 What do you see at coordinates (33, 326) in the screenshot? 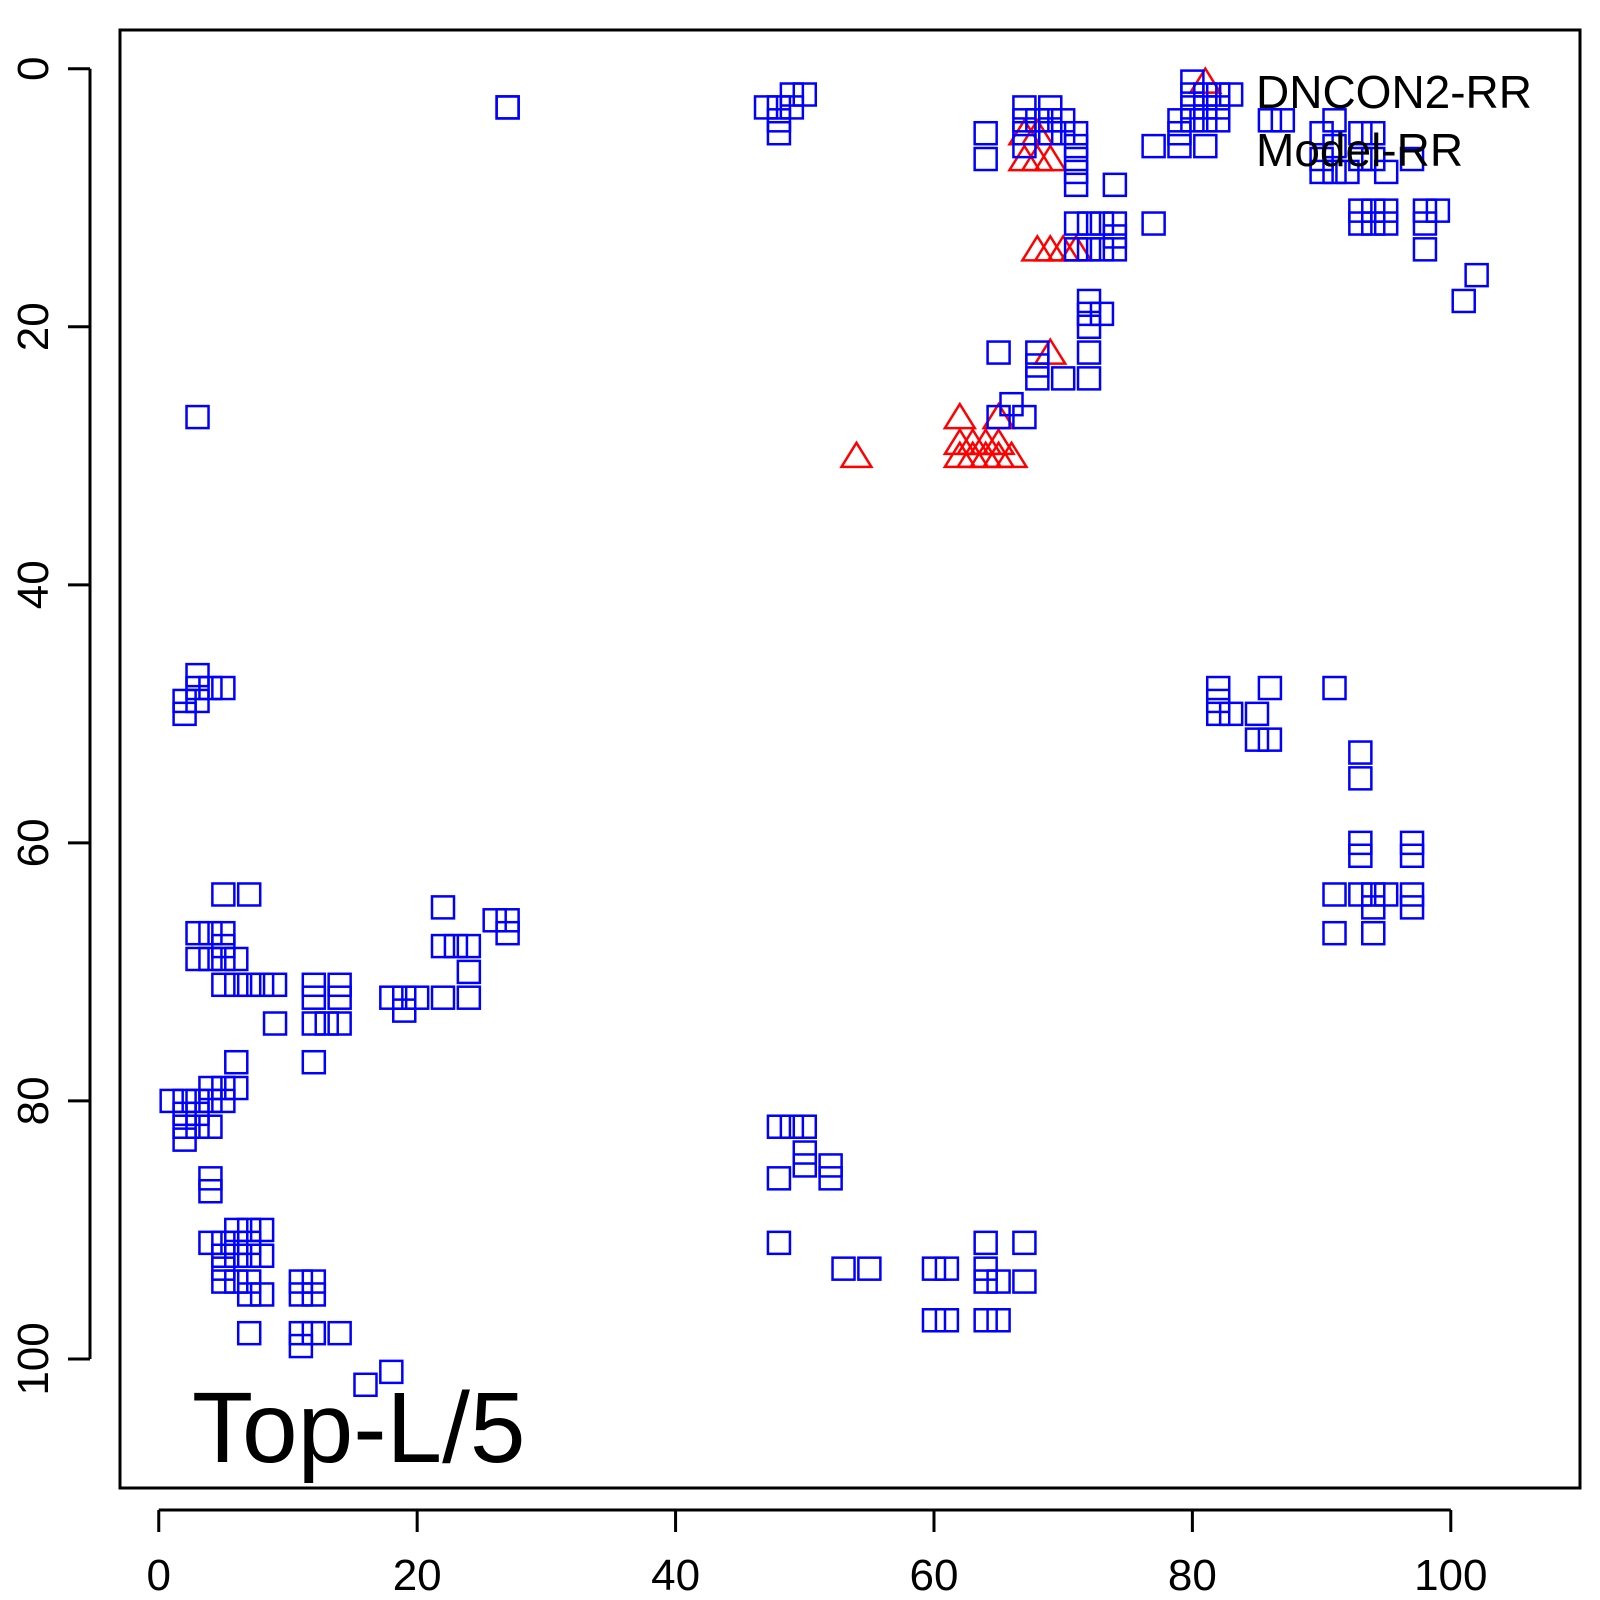
I see `y-tick-label: 20` at bounding box center [33, 326].